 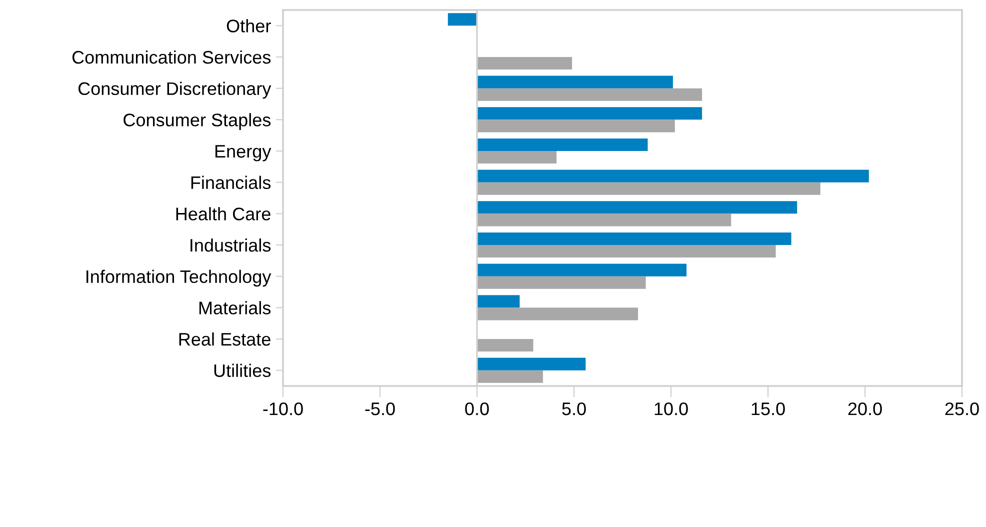 I want to click on x-tick-label: 15.0, so click(x=768, y=409).